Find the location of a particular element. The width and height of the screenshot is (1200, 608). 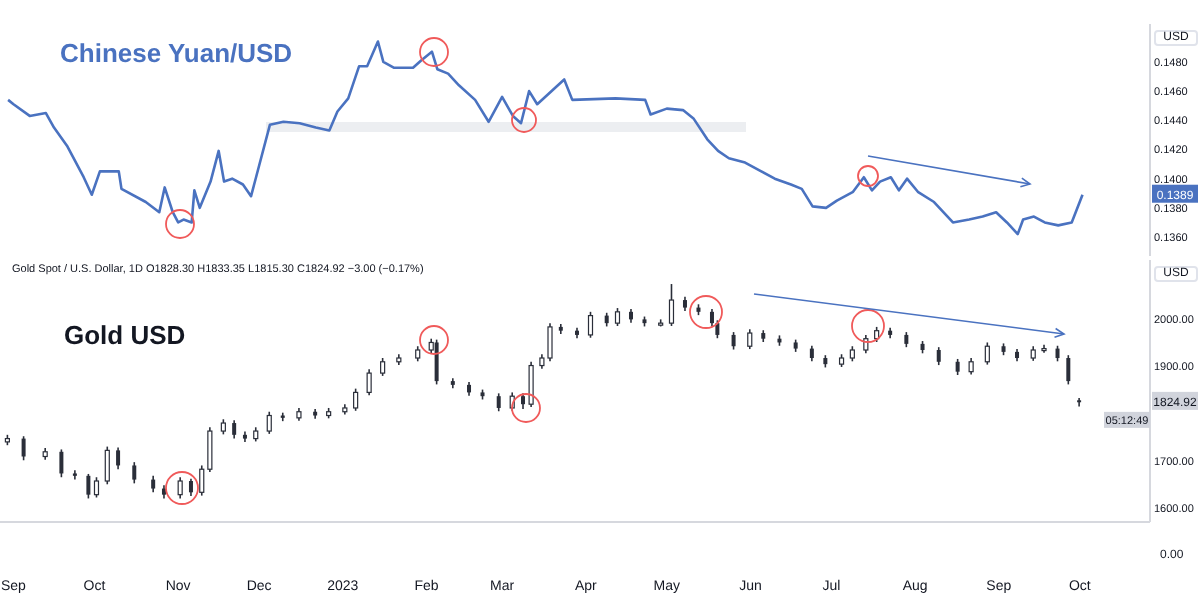

text: Gold USD is located at coordinates (125, 335).